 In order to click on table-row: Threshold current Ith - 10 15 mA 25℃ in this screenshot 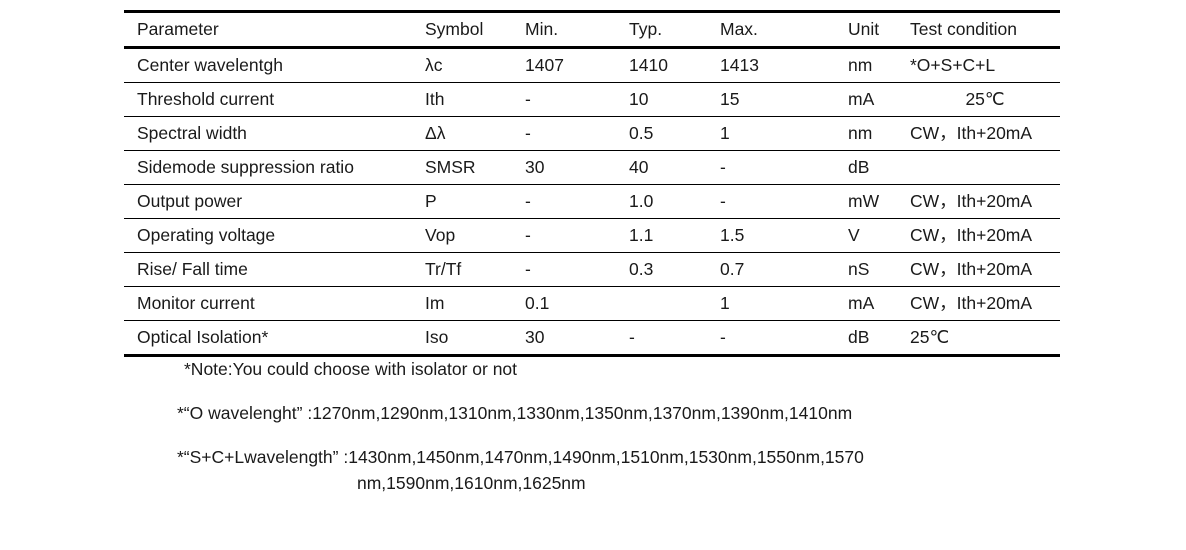, I will do `click(592, 99)`.